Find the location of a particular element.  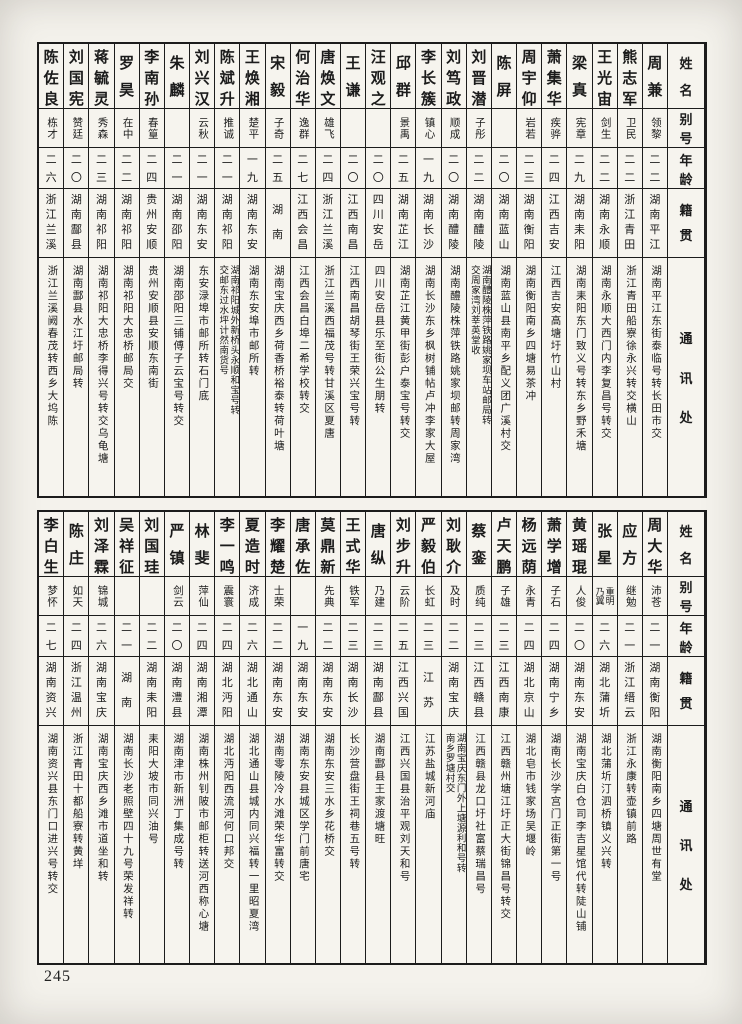

address-cell: 湖南祁阳城外新桥头永顺和宝号转 交邮东过水坪计然南货号 is located at coordinates (228, 340).